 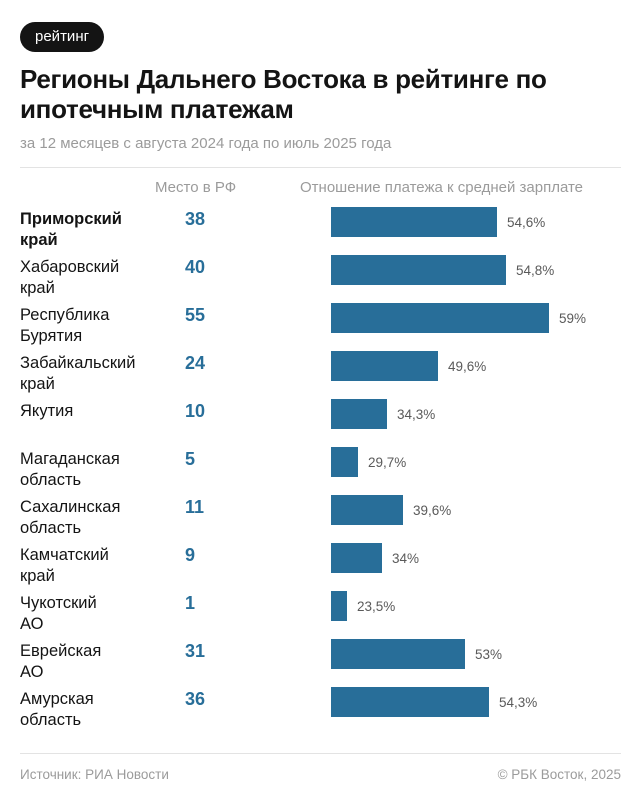 What do you see at coordinates (320, 615) in the screenshot?
I see `chart-row: Чукотский АО 1 23,5%` at bounding box center [320, 615].